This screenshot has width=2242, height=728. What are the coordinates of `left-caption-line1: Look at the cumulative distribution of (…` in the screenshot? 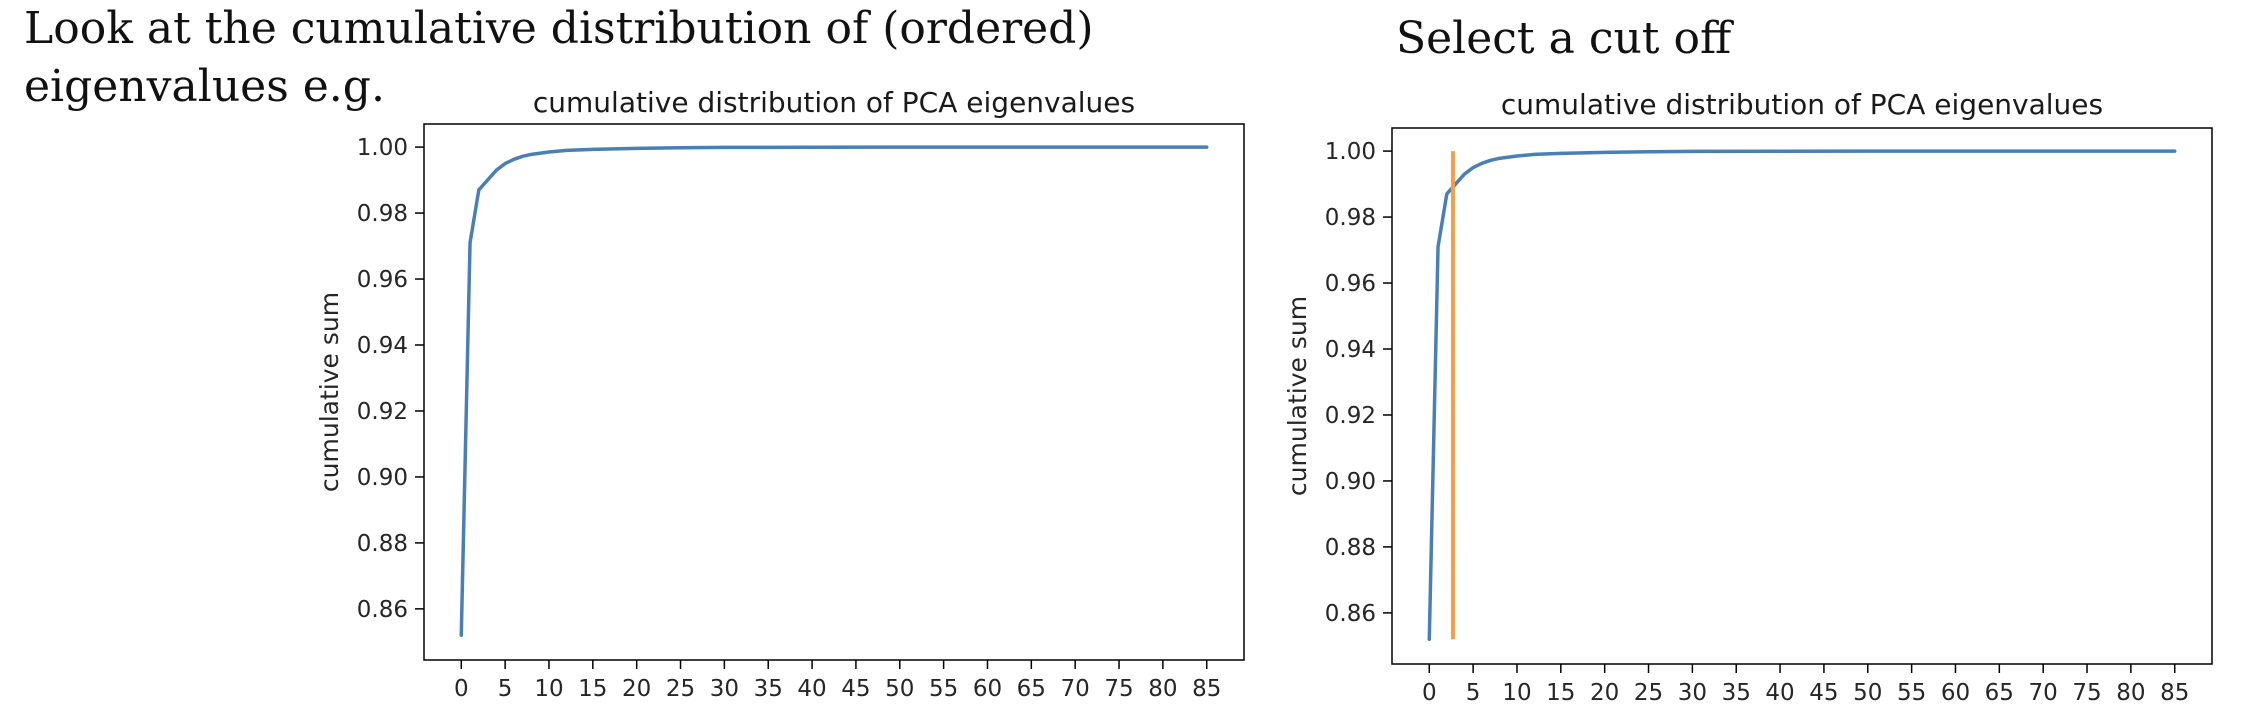 It's located at (559, 28).